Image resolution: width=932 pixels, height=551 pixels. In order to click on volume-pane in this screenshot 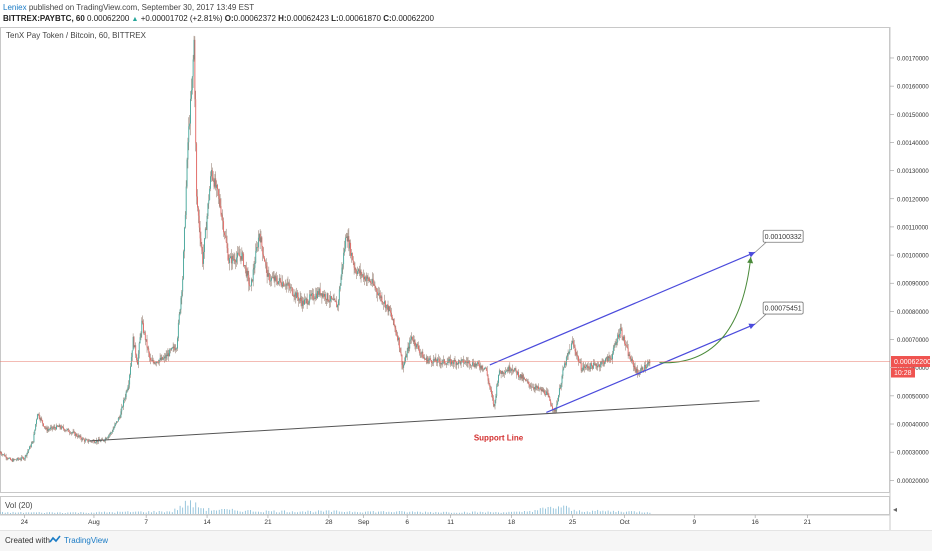, I will do `click(445, 506)`.